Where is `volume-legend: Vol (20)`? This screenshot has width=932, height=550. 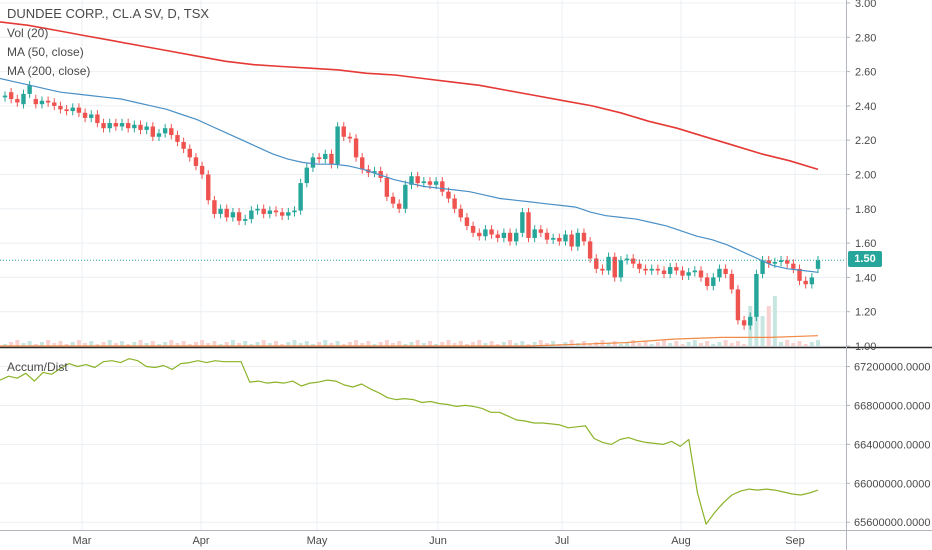 volume-legend: Vol (20) is located at coordinates (28, 33).